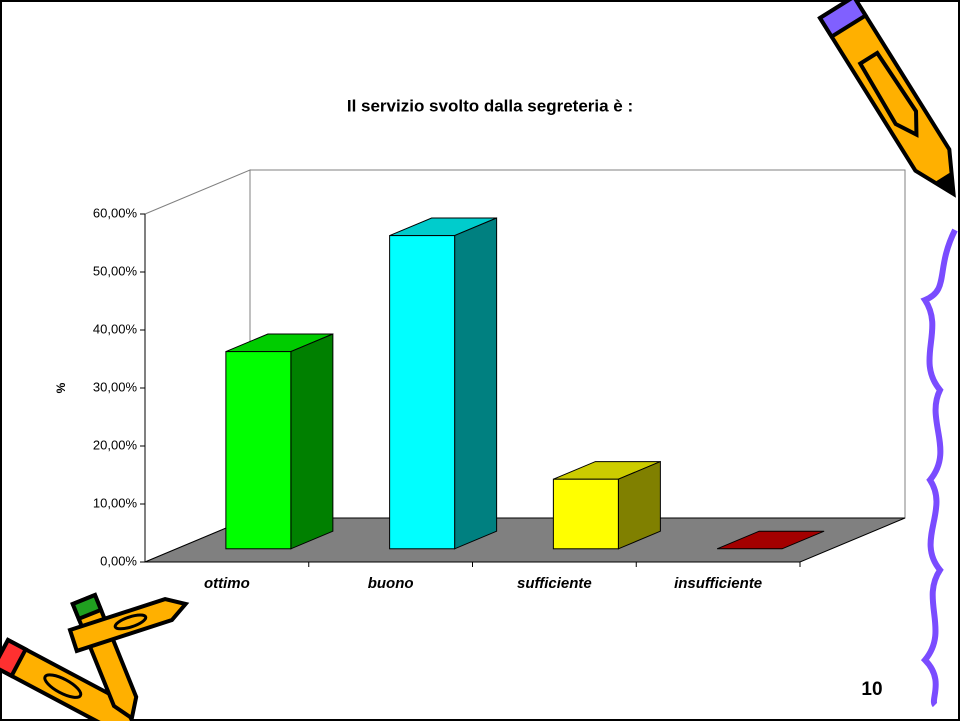 This screenshot has width=960, height=721. Describe the element at coordinates (115, 328) in the screenshot. I see `y-tick-label: 40,00%` at that location.